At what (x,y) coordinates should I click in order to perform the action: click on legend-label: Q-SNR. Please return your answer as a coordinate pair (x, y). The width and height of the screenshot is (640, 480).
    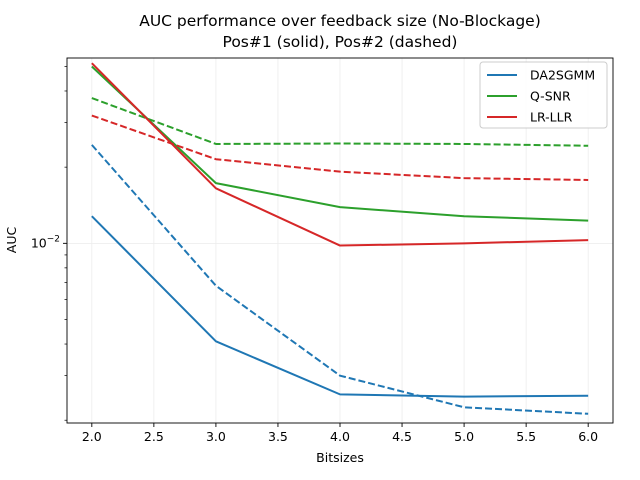
    Looking at the image, I should click on (550, 96).